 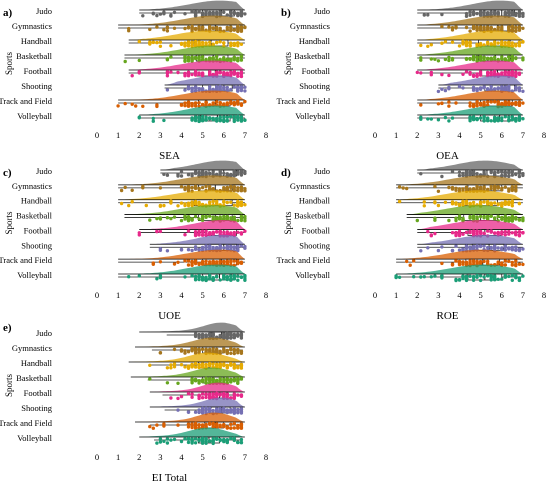 I want to click on x-tick-label: 4, so click(x=459, y=135).